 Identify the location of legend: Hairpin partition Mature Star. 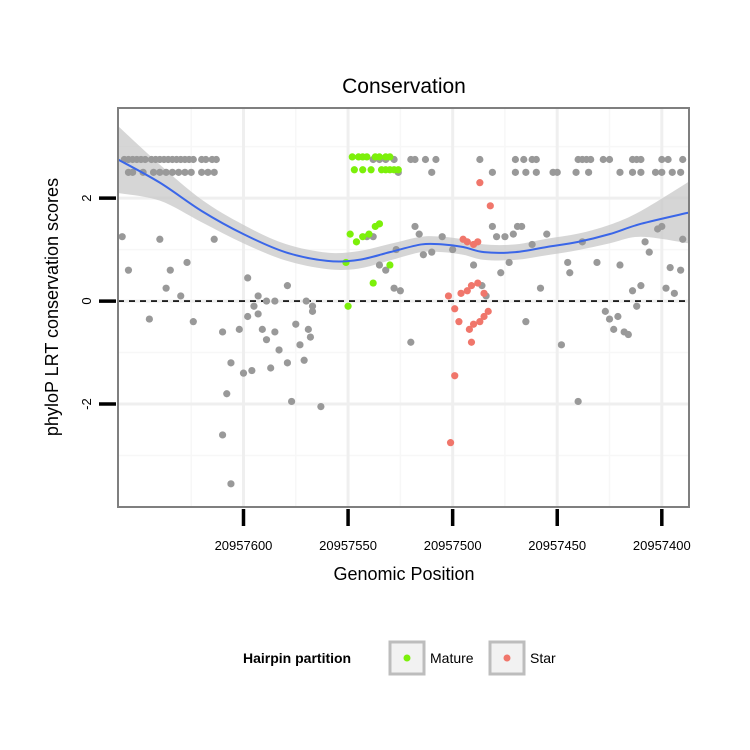
(399, 658).